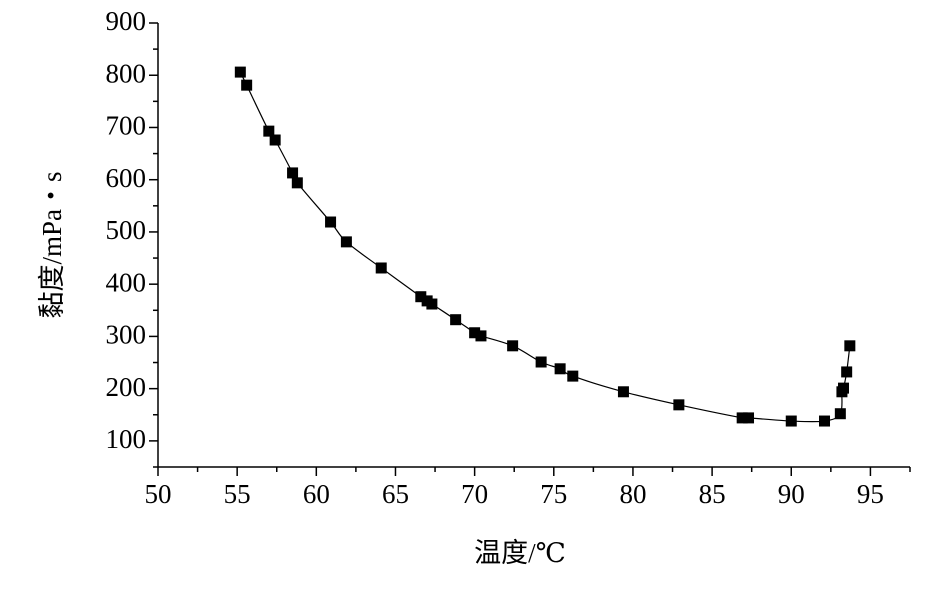 The image size is (945, 591). Describe the element at coordinates (474, 494) in the screenshot. I see `x-tick-label: 70` at that location.